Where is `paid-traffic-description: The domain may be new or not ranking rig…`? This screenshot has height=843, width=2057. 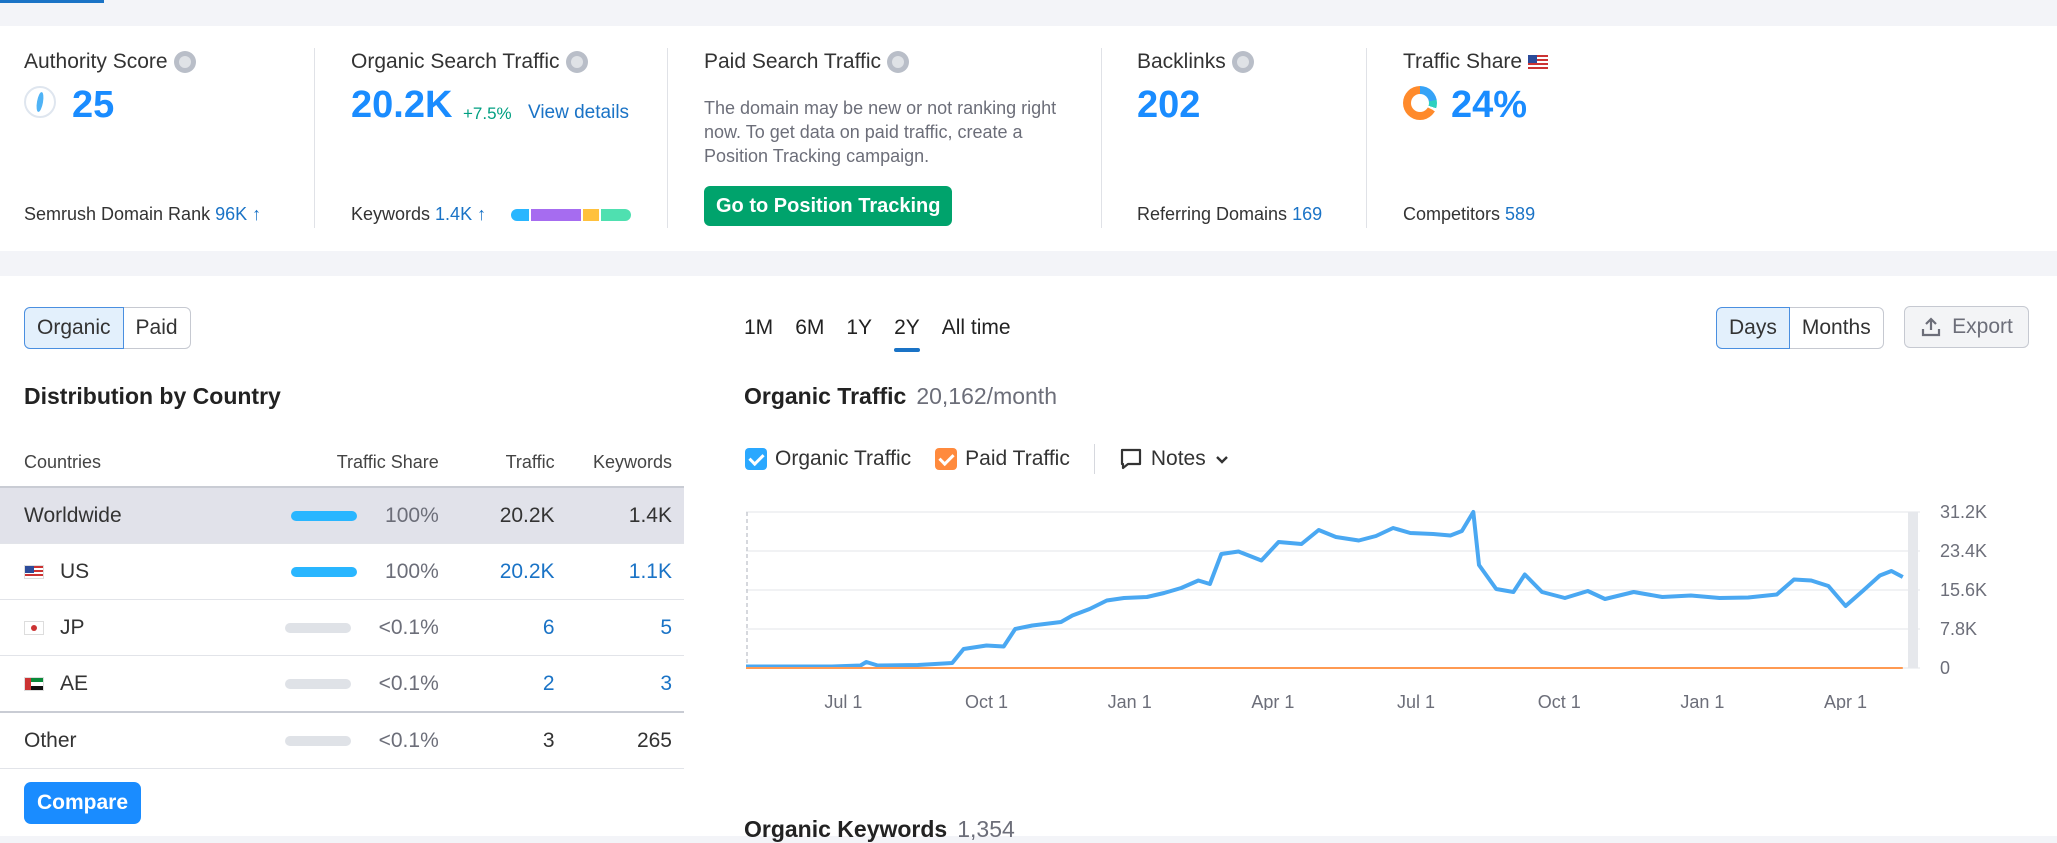 paid-traffic-description: The domain may be new or not ranking rig… is located at coordinates (880, 132).